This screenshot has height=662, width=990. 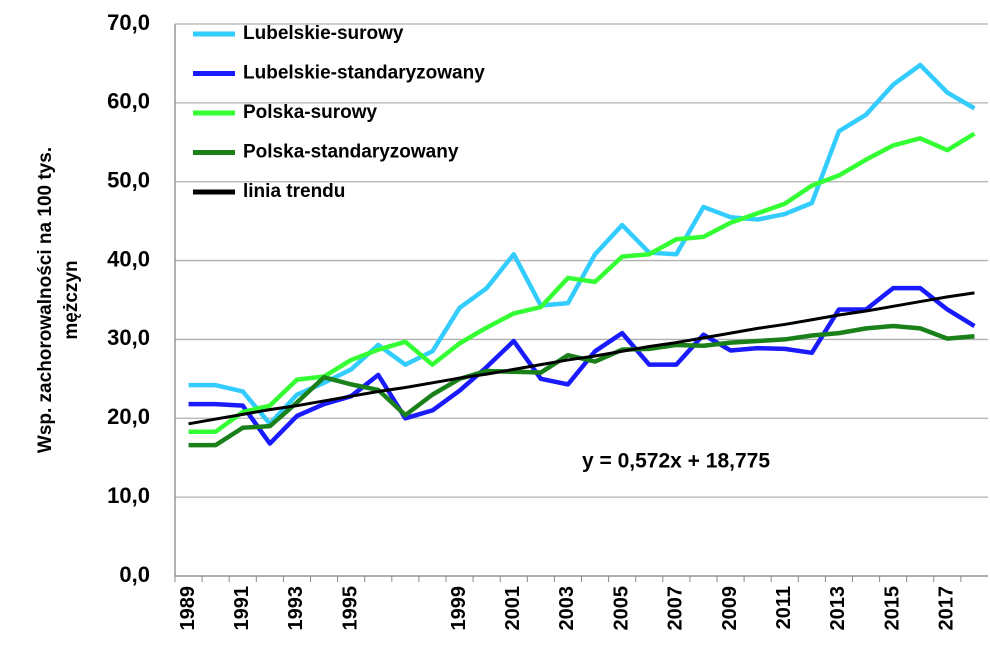 I want to click on legend-label: Polska-standaryzowany, so click(x=351, y=152).